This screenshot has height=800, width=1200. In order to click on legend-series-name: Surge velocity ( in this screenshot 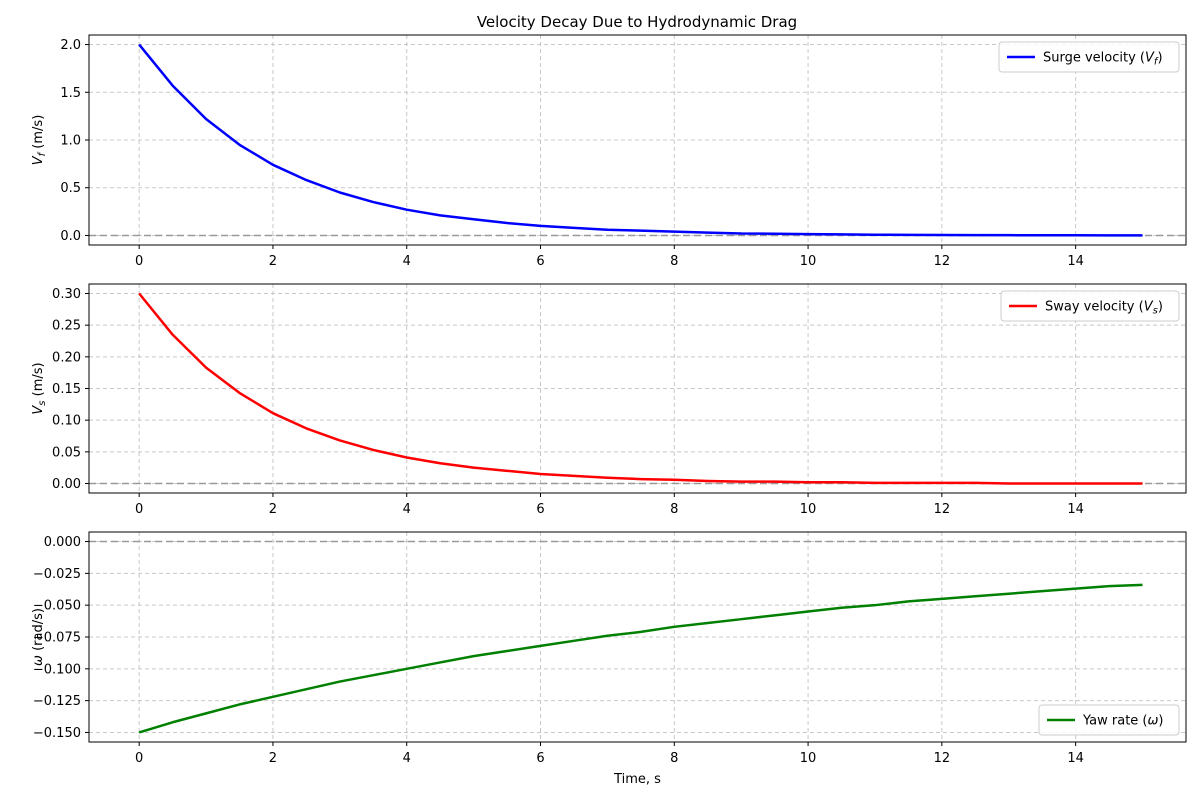, I will do `click(1094, 58)`.